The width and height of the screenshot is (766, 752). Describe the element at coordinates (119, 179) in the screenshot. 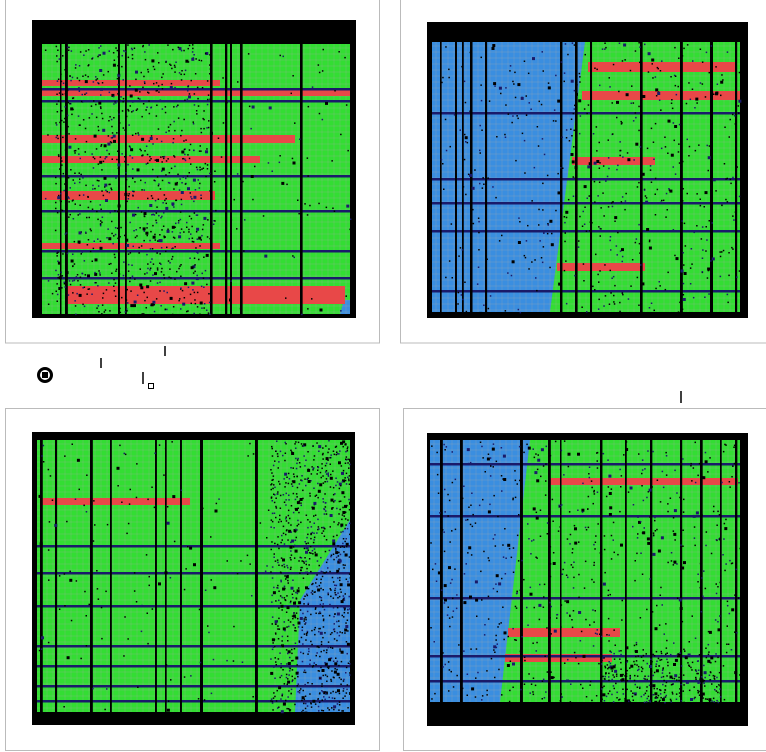

I see `v-line` at that location.